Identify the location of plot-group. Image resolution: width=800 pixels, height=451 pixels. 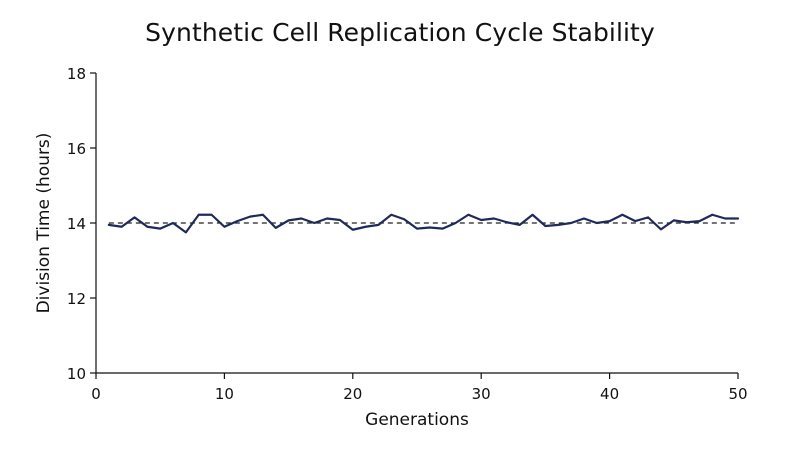
(423, 223).